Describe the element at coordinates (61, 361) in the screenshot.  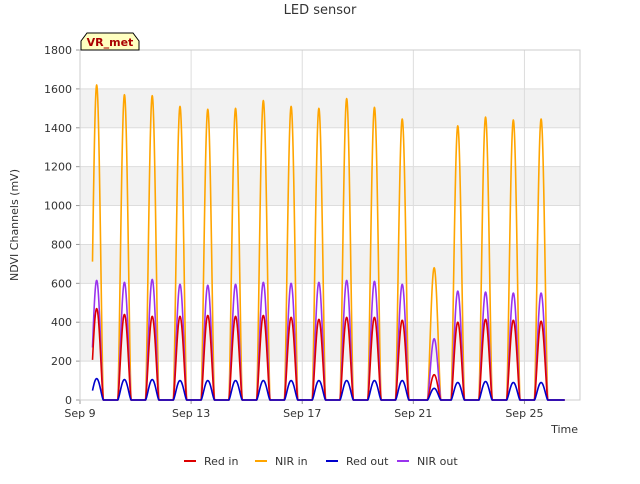
I see `y-tick-label: 200` at that location.